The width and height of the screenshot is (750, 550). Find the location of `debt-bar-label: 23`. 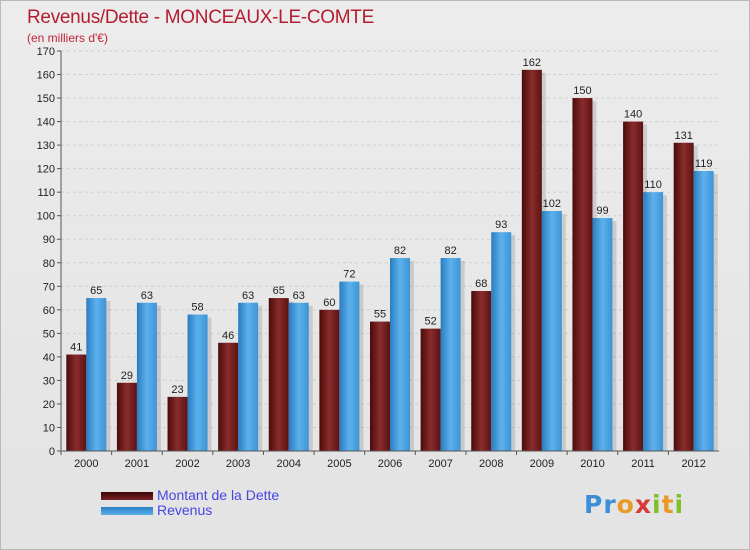

debt-bar-label: 23 is located at coordinates (177, 390).